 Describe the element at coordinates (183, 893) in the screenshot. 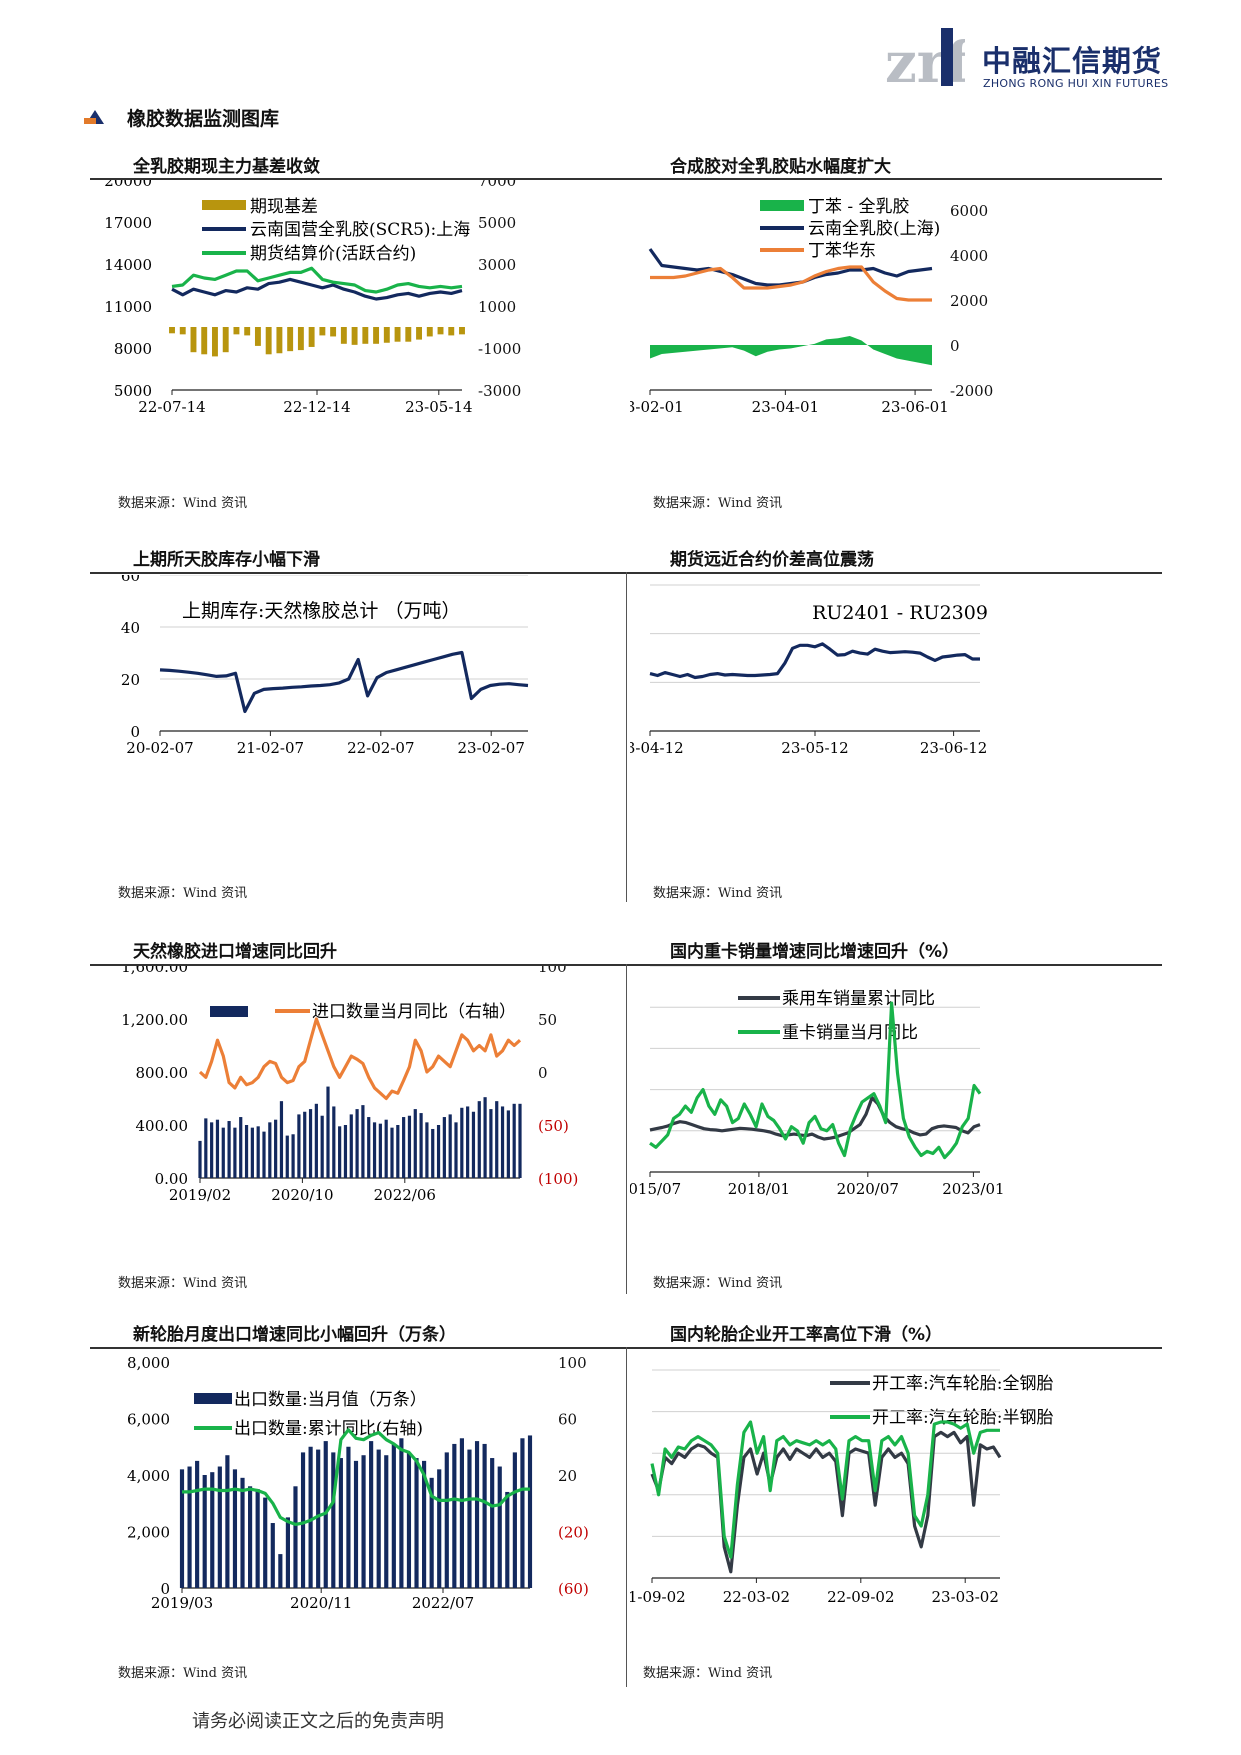

I see `source-note-3: 数据来源：Wind 资讯` at that location.